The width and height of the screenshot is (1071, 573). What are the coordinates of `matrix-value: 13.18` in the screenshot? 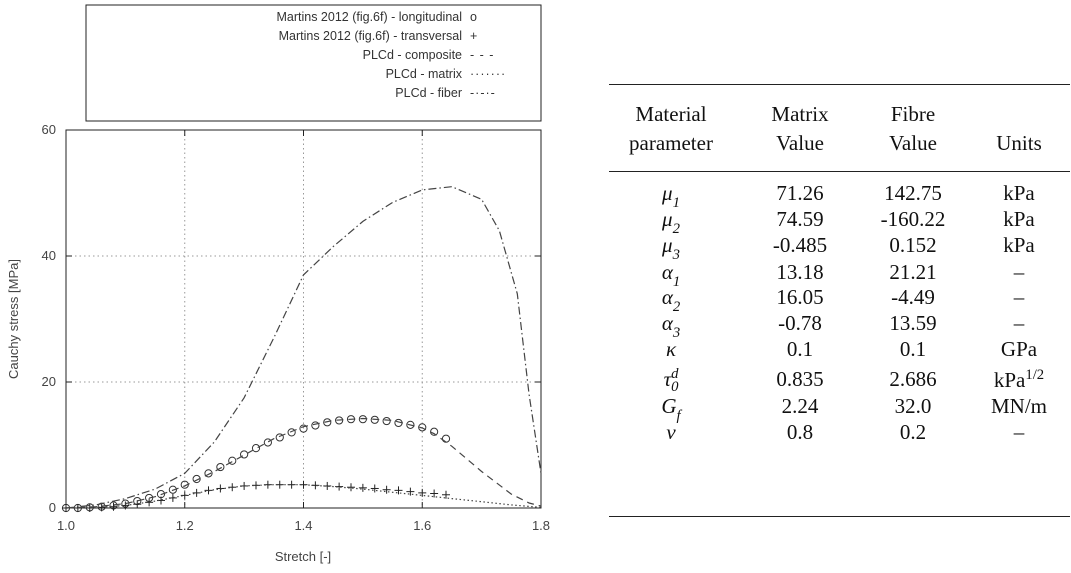 It's located at (800, 272).